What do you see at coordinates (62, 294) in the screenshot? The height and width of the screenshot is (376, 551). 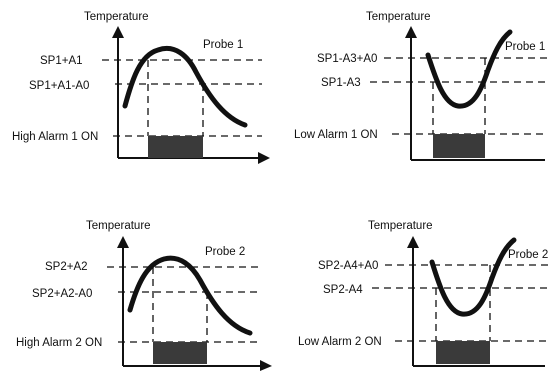 I see `lower-level-label: SP2+A2-A0` at bounding box center [62, 294].